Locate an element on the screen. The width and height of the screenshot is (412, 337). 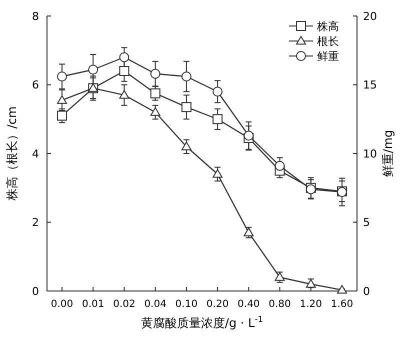
legend-label: 根长 is located at coordinates (328, 41).